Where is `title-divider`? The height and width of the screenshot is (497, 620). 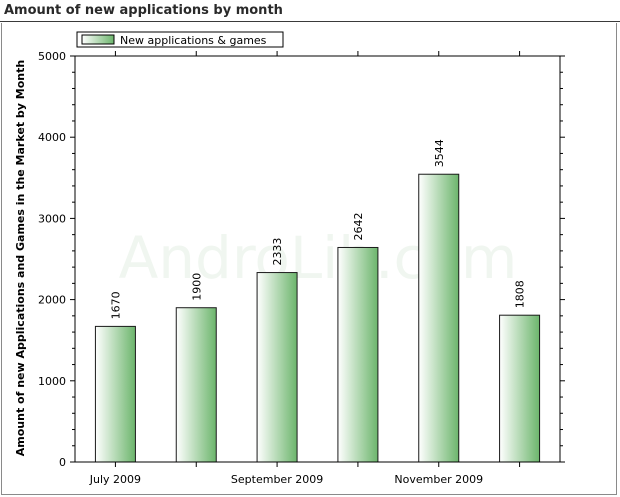
title-divider is located at coordinates (310, 21).